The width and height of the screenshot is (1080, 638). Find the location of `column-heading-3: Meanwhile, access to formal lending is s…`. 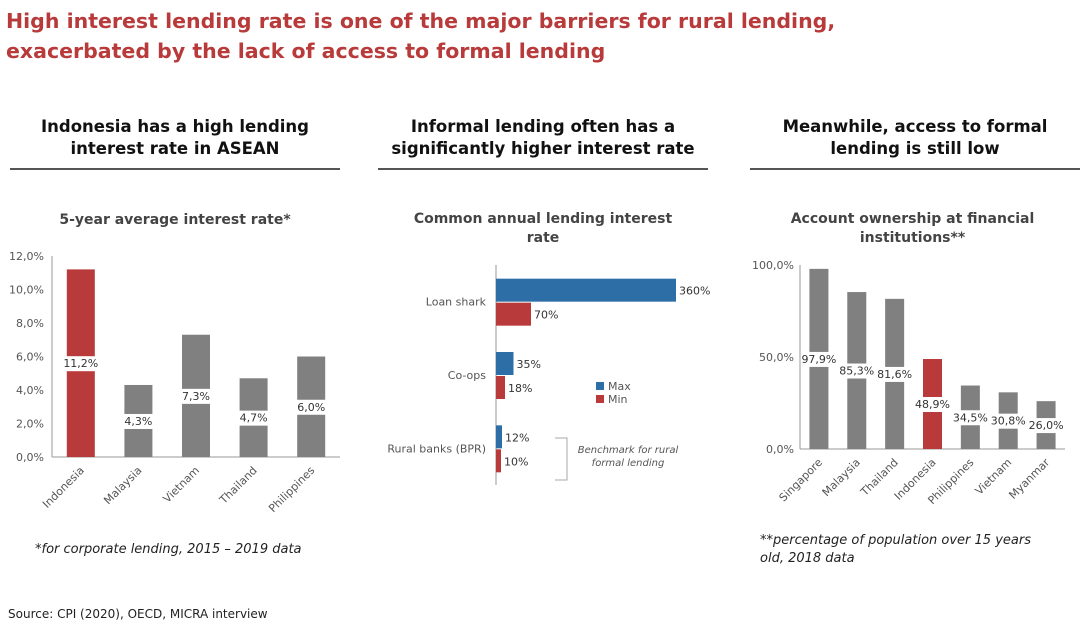

column-heading-3: Meanwhile, access to formal lending is s… is located at coordinates (915, 143).